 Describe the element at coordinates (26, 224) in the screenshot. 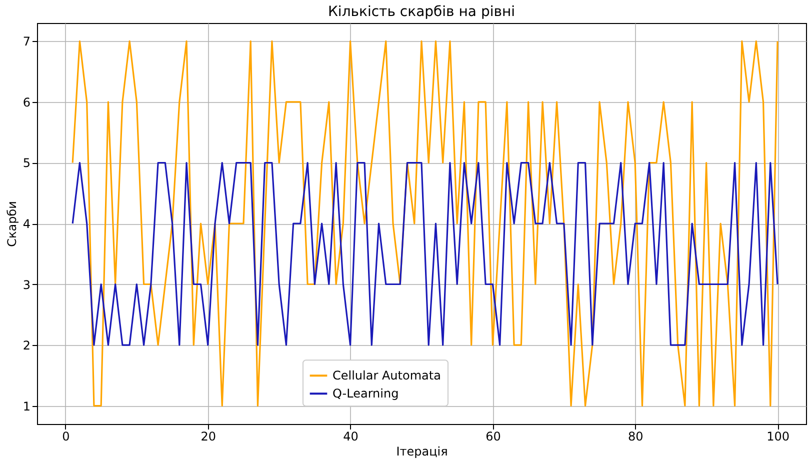

I see `y-tick-label: 4` at that location.